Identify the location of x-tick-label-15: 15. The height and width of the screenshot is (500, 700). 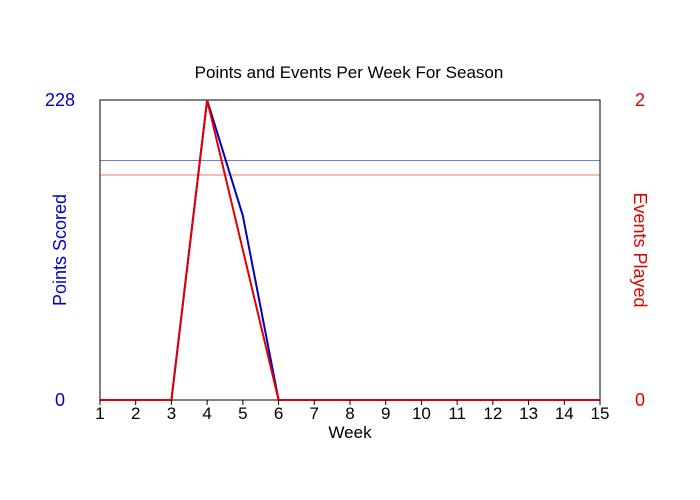
(600, 413).